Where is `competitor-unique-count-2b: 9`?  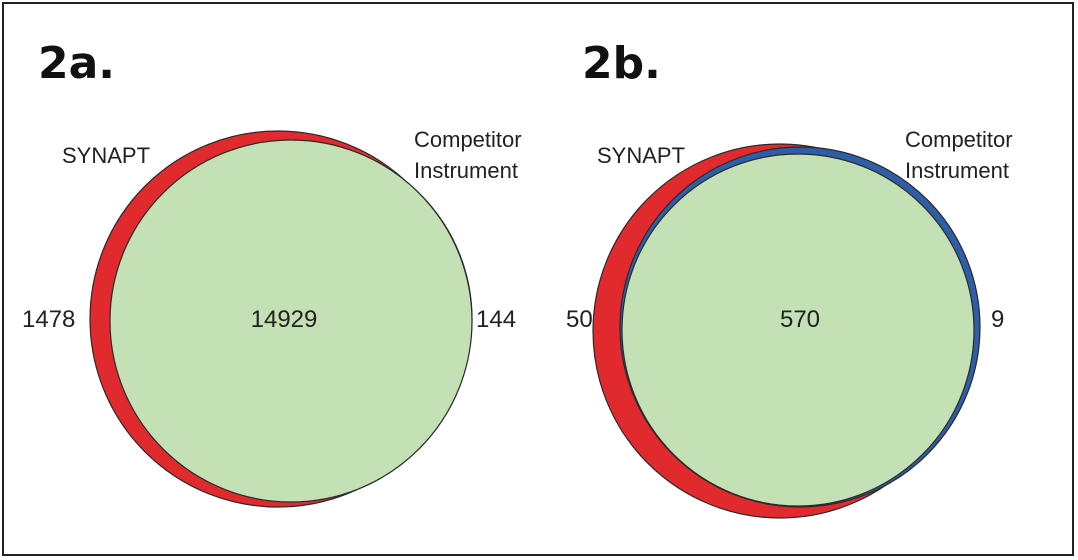
competitor-unique-count-2b: 9 is located at coordinates (997, 319).